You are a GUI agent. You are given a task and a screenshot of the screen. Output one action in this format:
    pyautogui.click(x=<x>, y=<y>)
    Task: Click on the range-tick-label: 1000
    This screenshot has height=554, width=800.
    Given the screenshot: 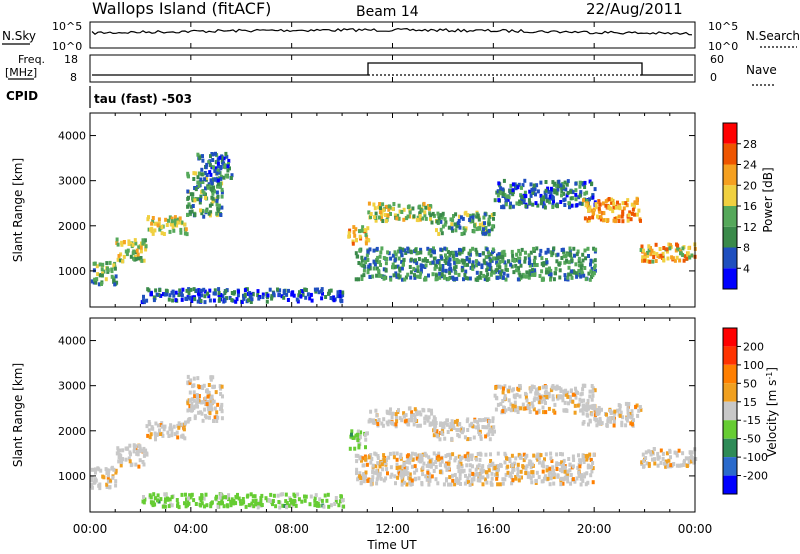 What is the action you would take?
    pyautogui.click(x=72, y=271)
    